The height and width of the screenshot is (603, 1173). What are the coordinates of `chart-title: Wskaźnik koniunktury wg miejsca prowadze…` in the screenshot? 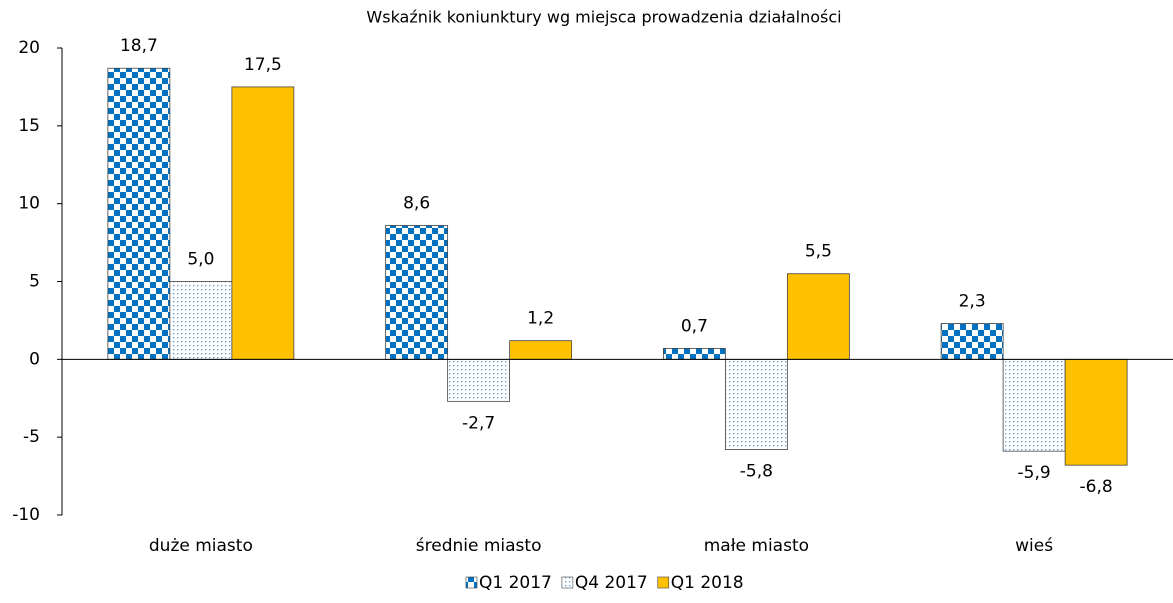 It's located at (603, 17).